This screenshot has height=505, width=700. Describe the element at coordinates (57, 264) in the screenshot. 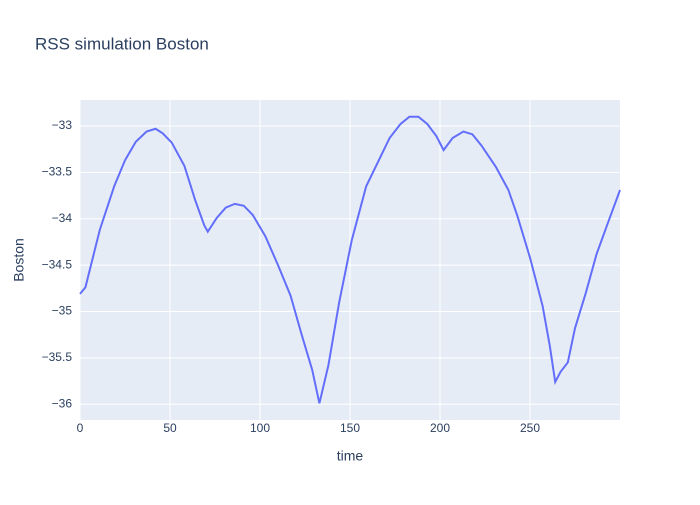

I see `y-tick-label: −34.5` at that location.